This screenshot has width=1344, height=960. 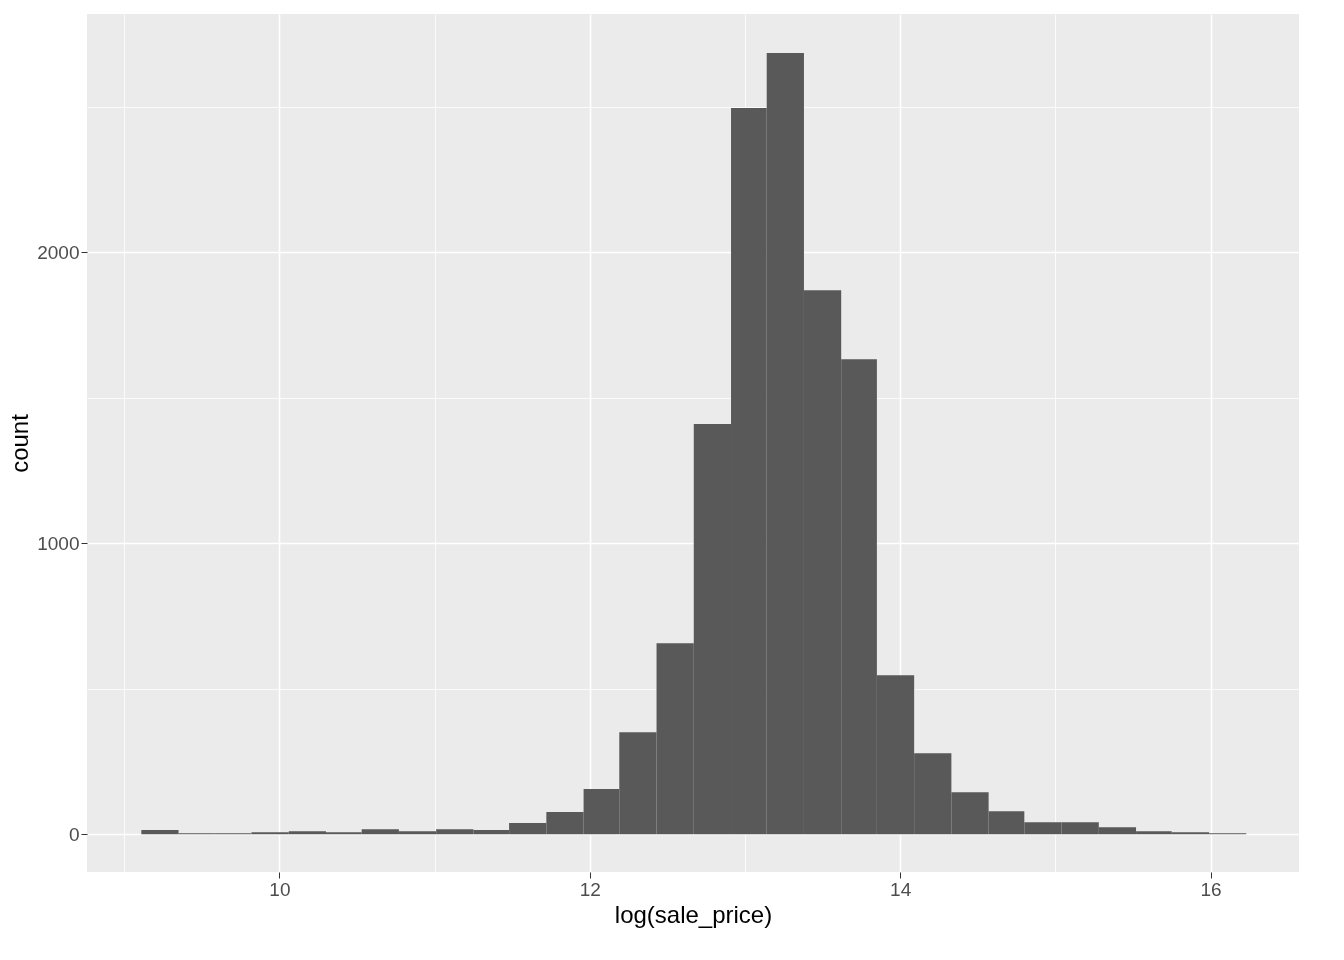 I want to click on x-axis-title: log(sale_price), so click(x=693, y=914).